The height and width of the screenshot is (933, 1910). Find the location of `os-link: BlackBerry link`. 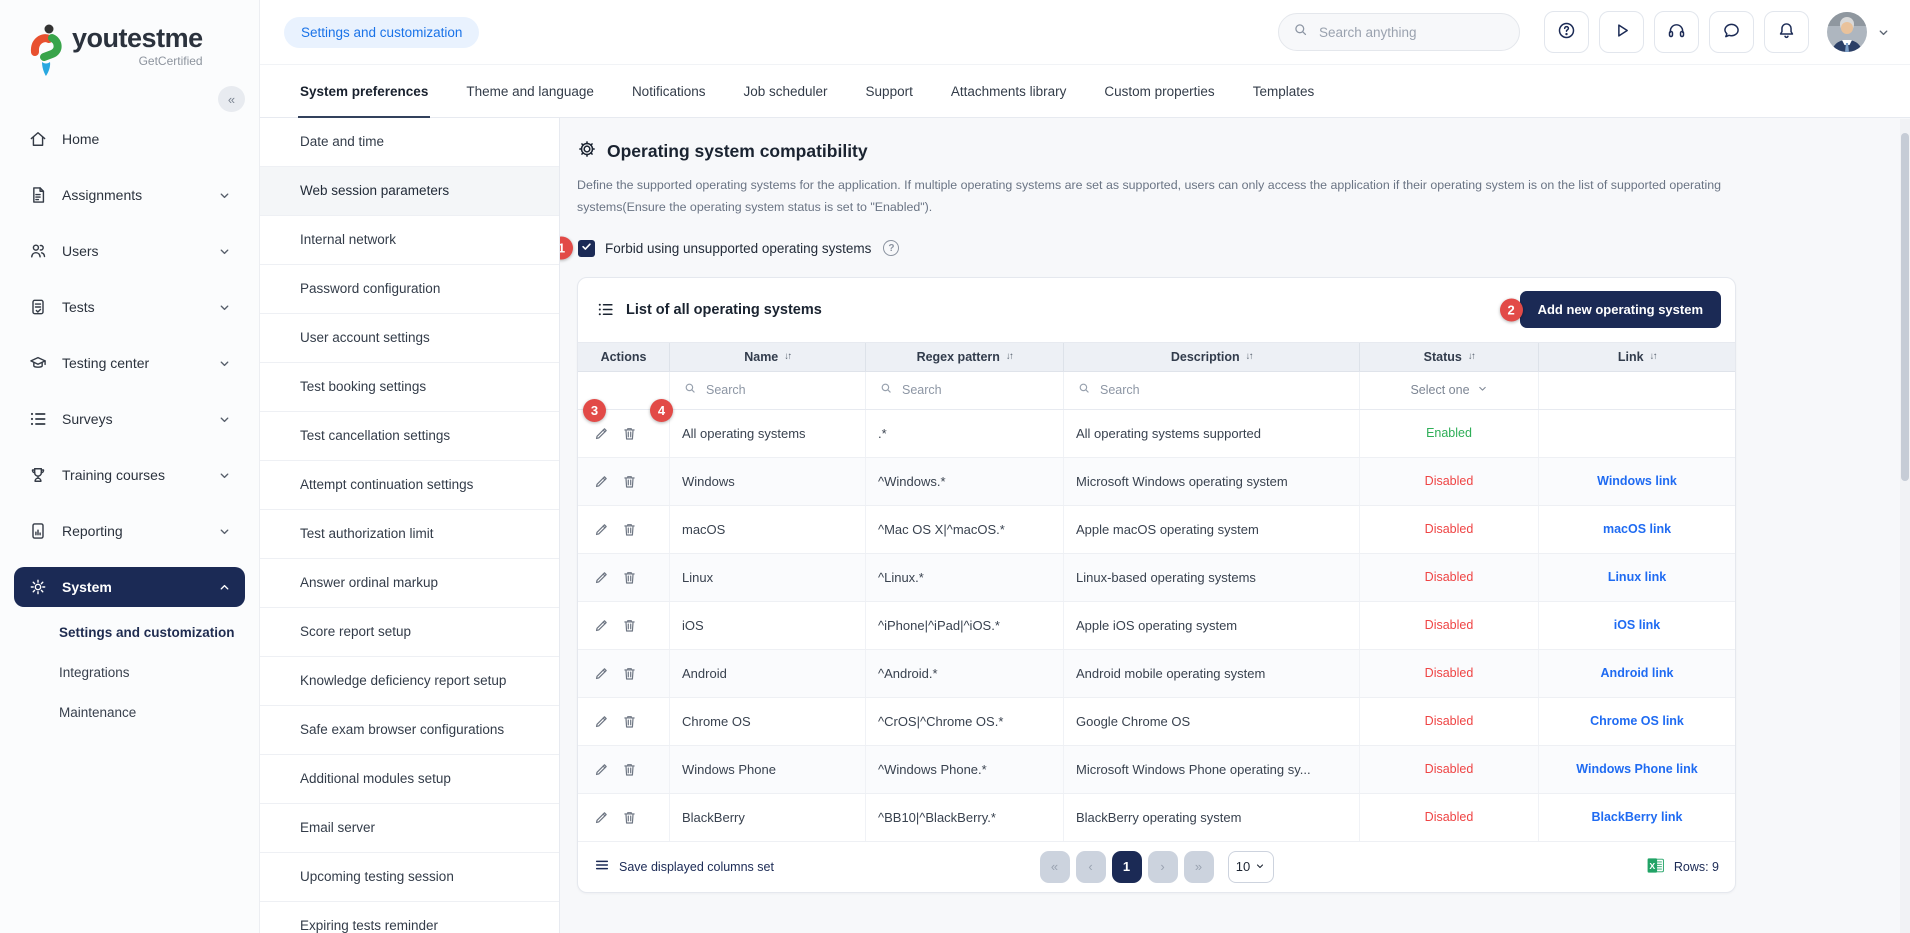

os-link: BlackBerry link is located at coordinates (1637, 817).